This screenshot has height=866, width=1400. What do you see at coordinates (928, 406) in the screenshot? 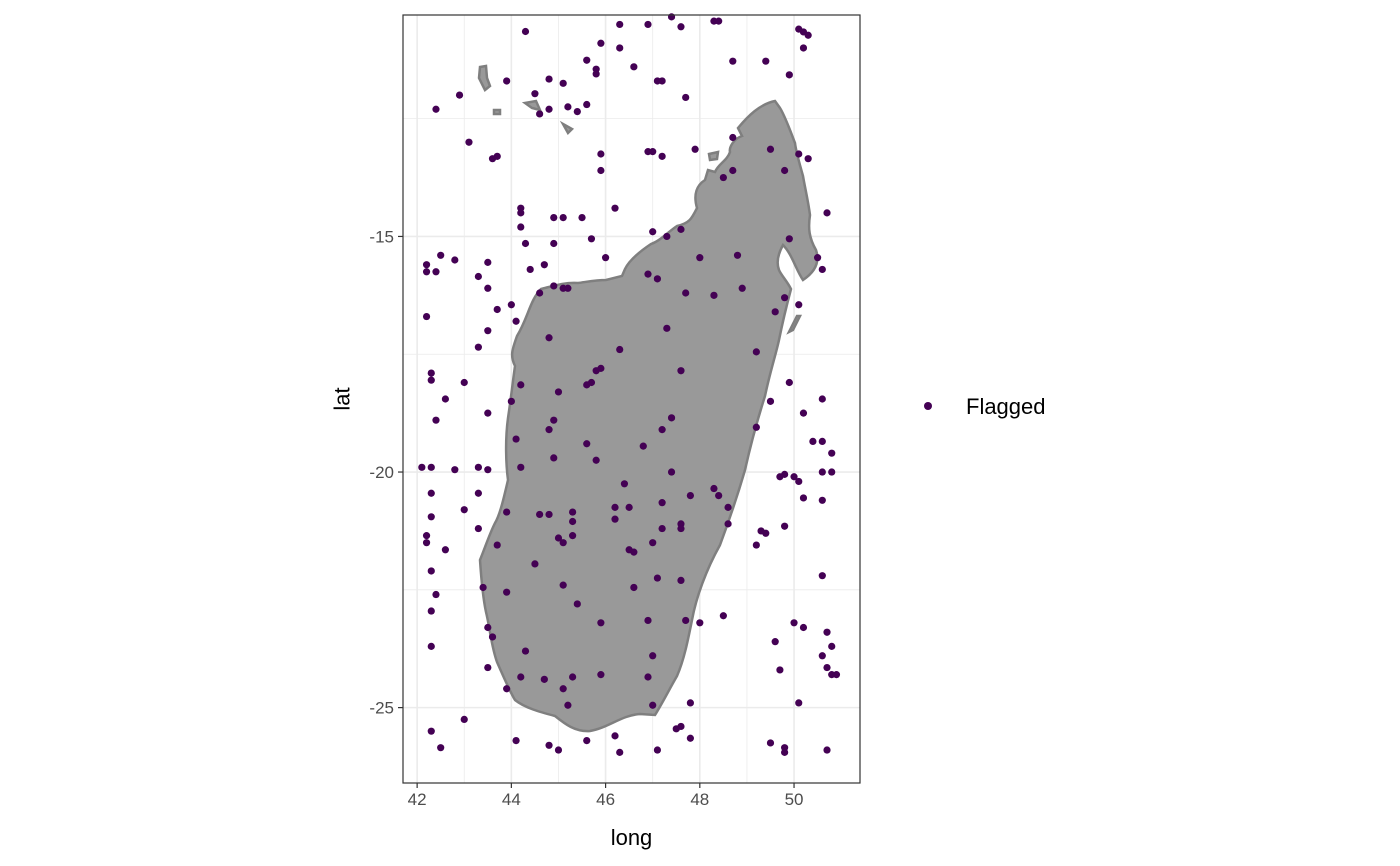
I see `legend-key-flagged` at bounding box center [928, 406].